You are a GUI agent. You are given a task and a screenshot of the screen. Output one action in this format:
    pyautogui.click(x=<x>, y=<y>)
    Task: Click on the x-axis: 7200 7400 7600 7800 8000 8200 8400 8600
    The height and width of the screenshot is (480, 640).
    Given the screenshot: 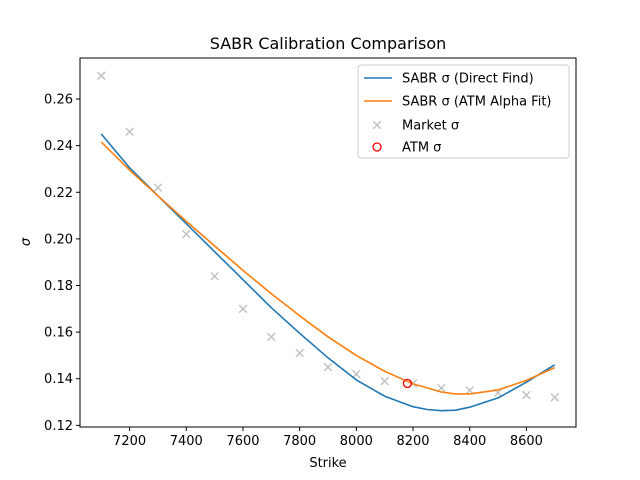 What is the action you would take?
    pyautogui.click(x=328, y=438)
    